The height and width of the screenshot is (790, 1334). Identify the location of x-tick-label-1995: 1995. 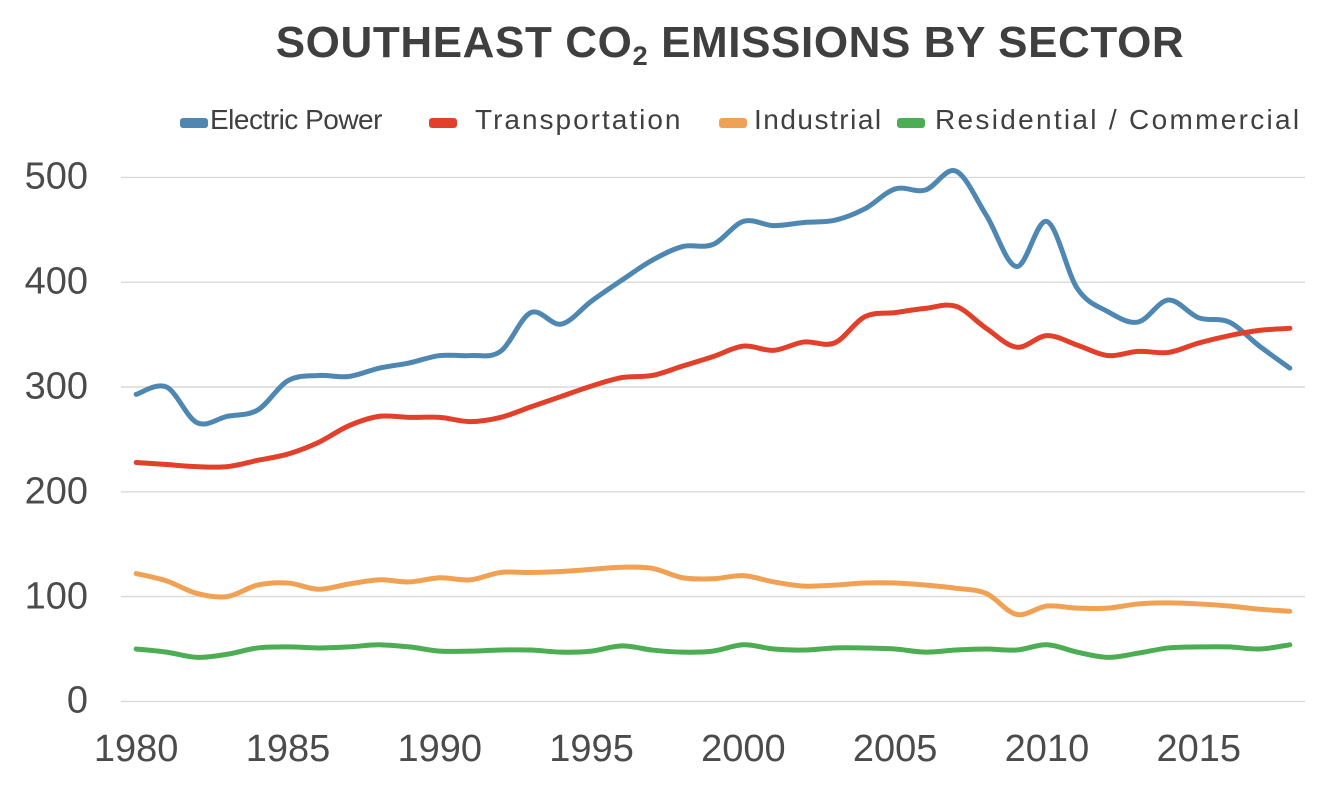
(591, 749).